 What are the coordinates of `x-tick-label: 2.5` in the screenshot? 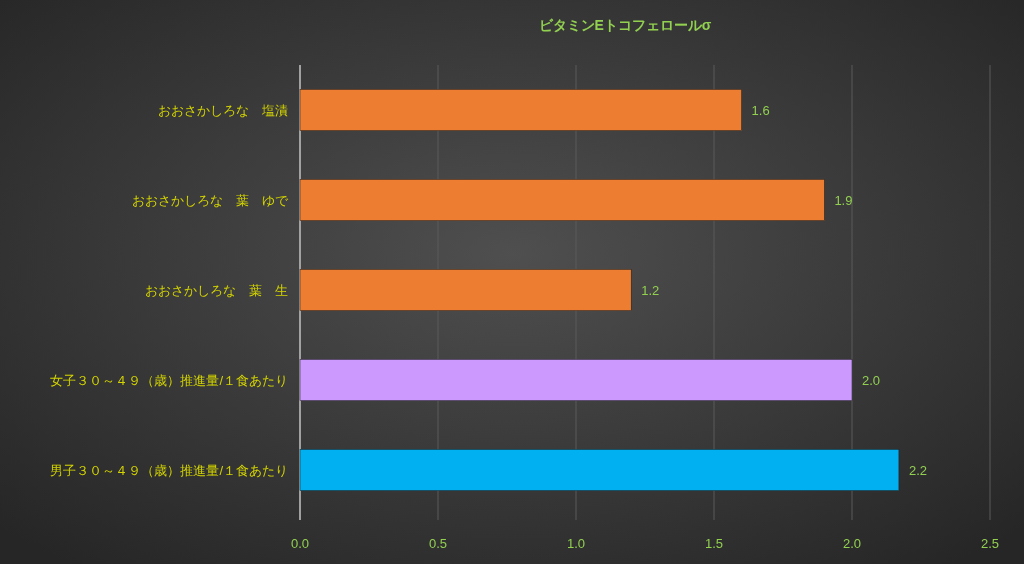 It's located at (990, 543).